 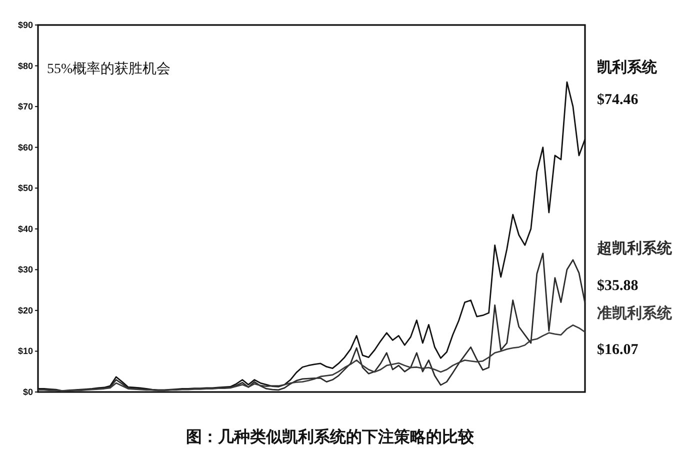 I want to click on series-label: 准凯利系统, so click(x=634, y=314).